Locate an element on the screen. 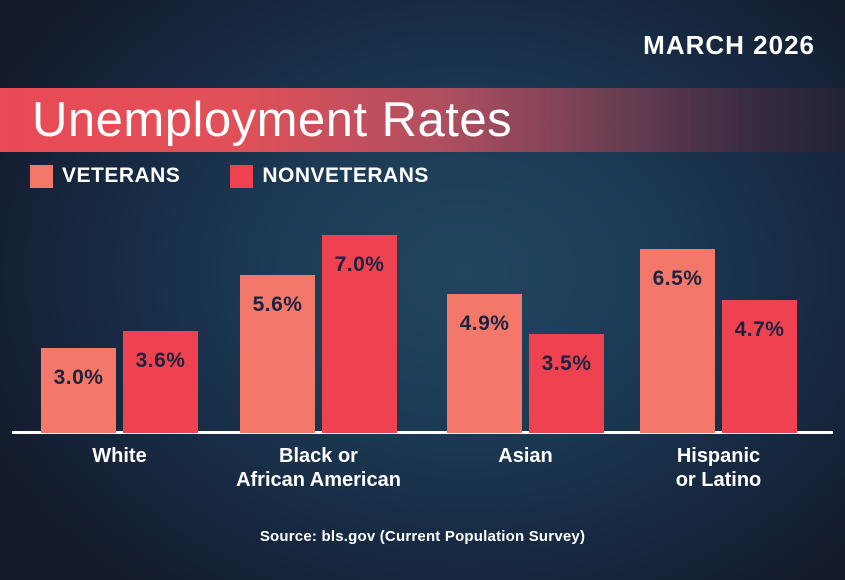  page-title: Unemployment Rates is located at coordinates (272, 120).